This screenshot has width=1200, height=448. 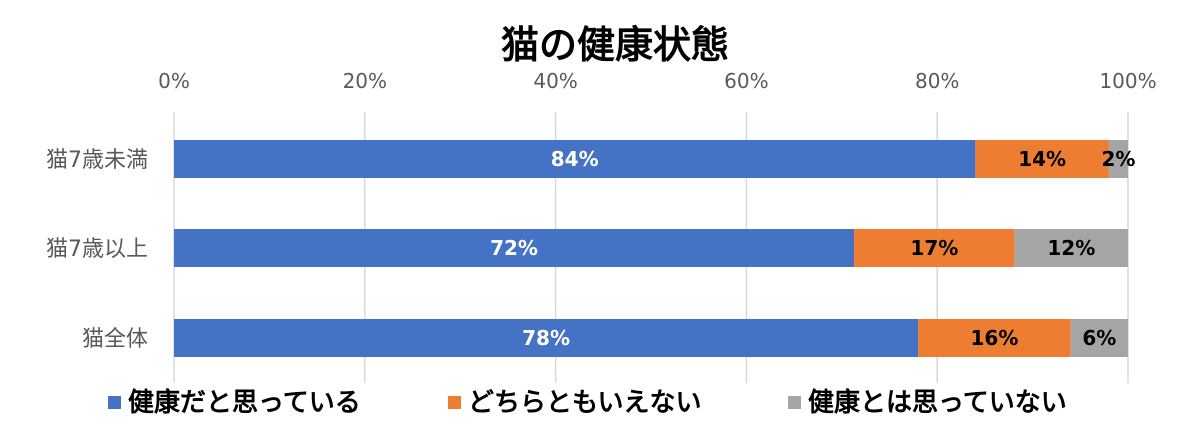 What do you see at coordinates (746, 81) in the screenshot?
I see `x-tick-label: 60%` at bounding box center [746, 81].